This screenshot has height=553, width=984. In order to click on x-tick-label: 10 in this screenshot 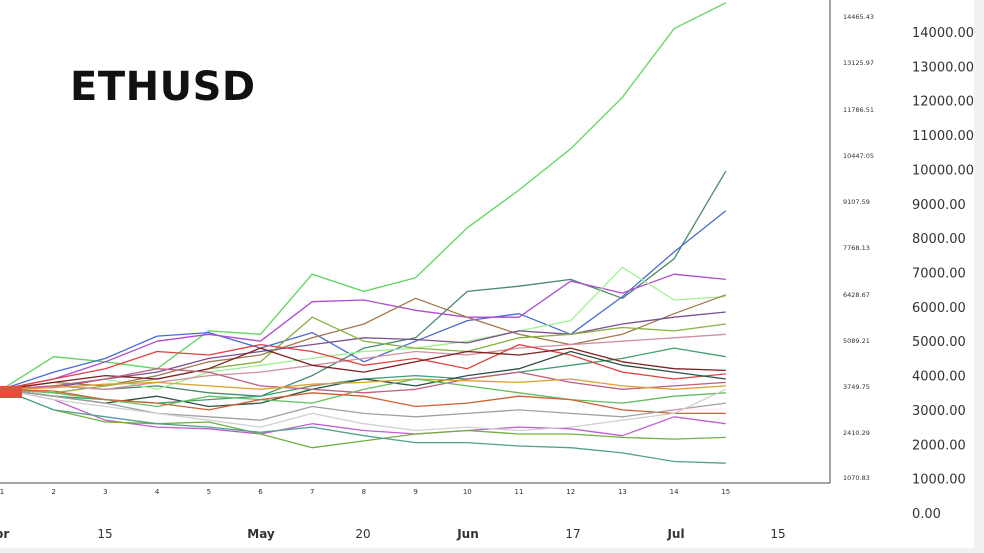, I will do `click(467, 492)`.